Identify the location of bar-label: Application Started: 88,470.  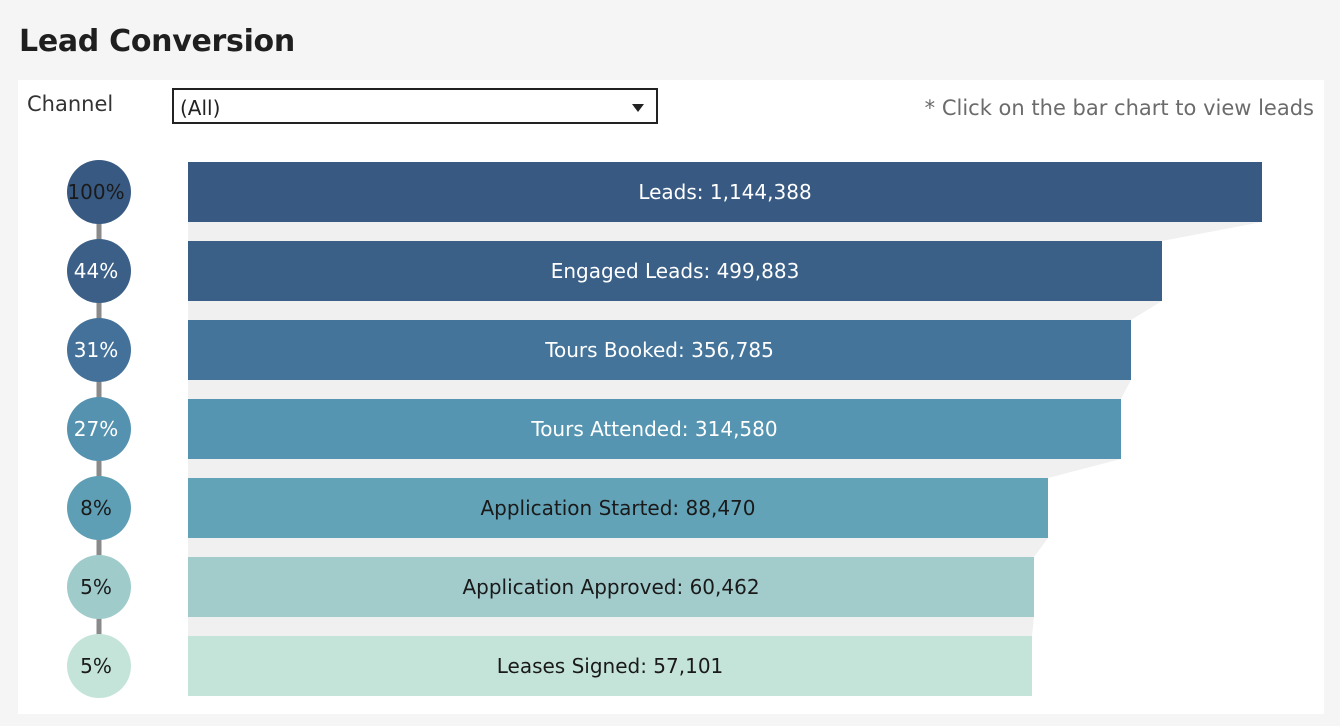
(617, 508).